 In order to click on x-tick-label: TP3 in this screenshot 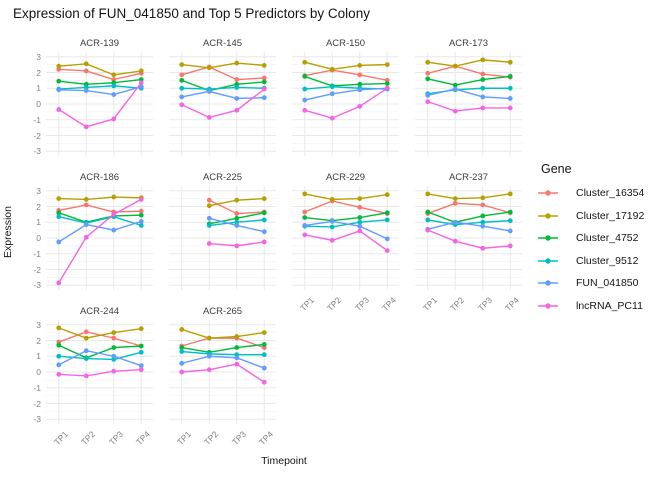, I will do `click(115, 438)`.